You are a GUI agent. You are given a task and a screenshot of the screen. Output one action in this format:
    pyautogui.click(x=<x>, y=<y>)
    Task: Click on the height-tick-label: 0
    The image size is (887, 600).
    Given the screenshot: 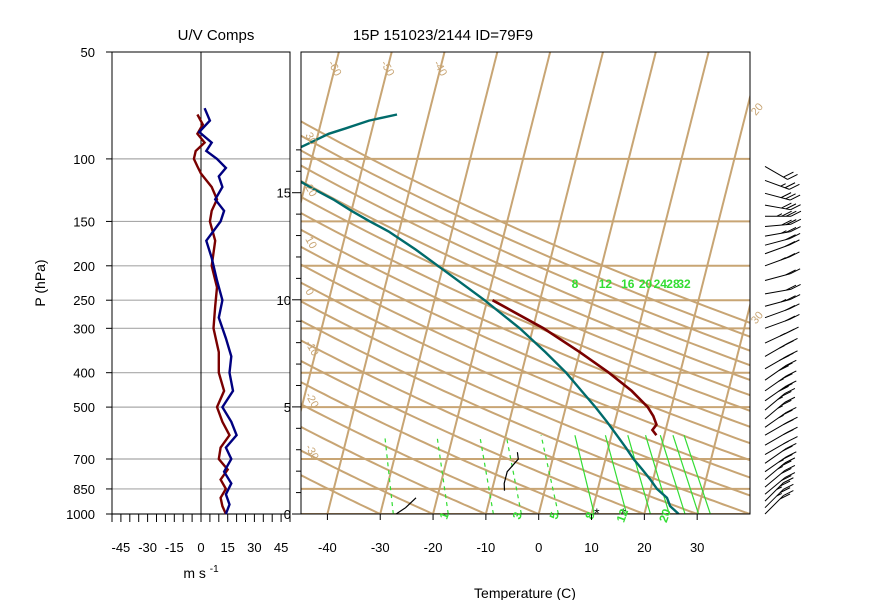 What is the action you would take?
    pyautogui.click(x=287, y=514)
    